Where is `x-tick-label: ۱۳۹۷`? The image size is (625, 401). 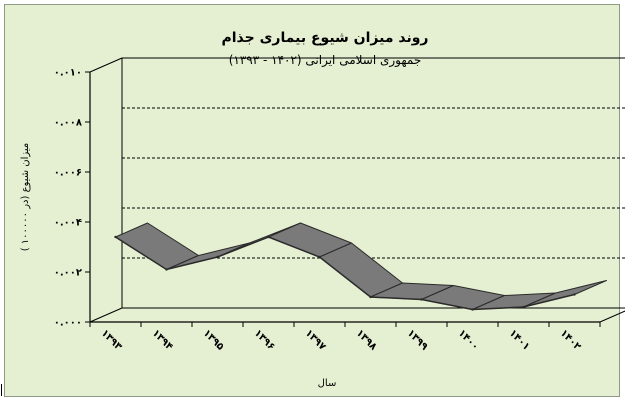 x-tick-label: ۱۳۹۷ is located at coordinates (315, 340).